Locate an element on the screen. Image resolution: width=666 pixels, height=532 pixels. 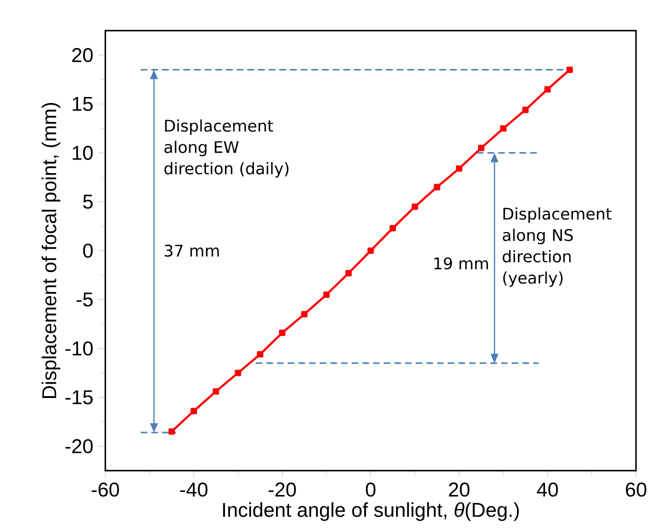
x-tick-label: 0 is located at coordinates (371, 489).